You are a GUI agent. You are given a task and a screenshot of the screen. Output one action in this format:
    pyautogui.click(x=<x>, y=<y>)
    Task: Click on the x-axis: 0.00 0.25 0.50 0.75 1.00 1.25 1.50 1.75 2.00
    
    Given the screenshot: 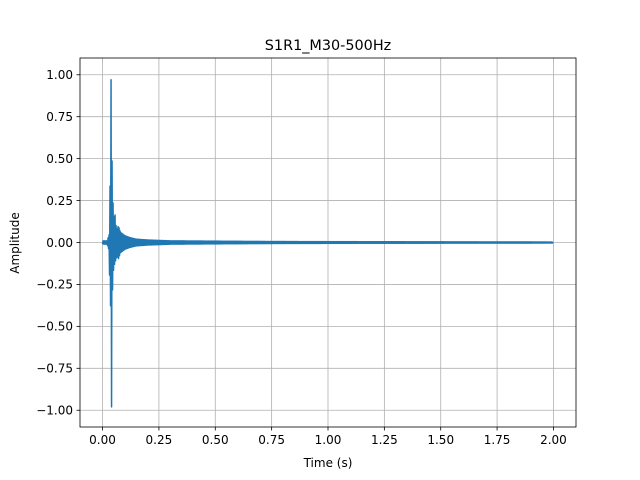 What is the action you would take?
    pyautogui.click(x=328, y=437)
    